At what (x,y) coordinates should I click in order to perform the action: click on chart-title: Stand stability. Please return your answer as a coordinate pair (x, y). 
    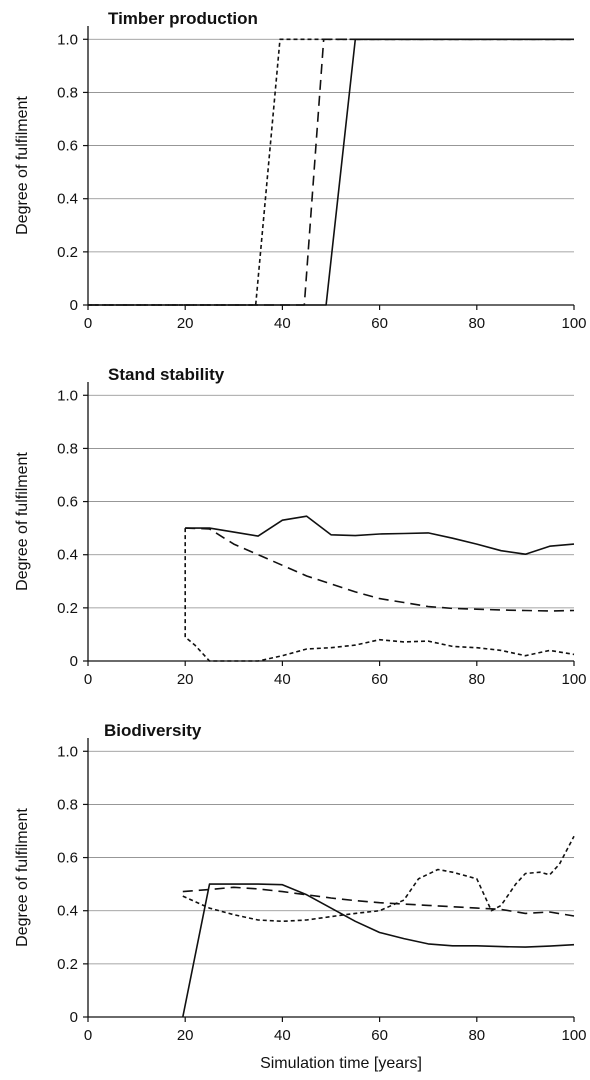
    Looking at the image, I should click on (166, 374).